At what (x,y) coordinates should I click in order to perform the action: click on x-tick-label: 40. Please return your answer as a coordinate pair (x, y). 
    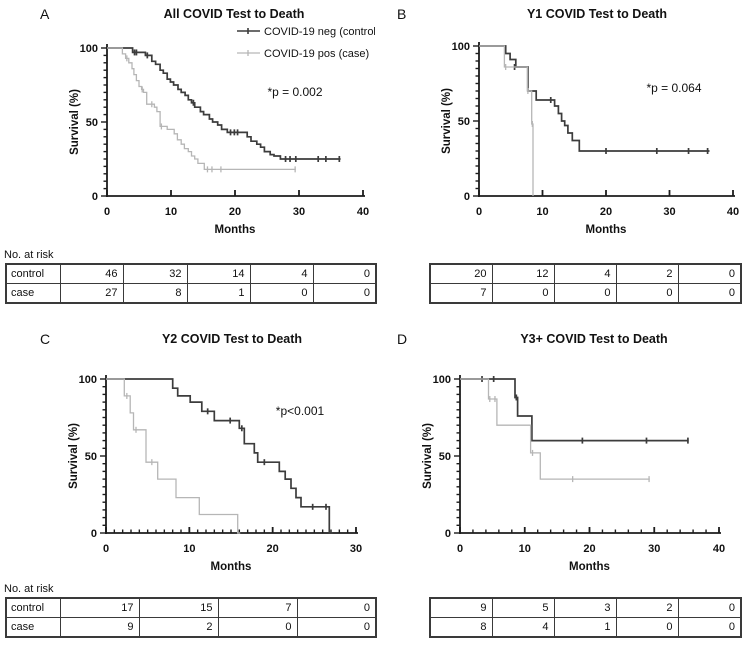
    Looking at the image, I should click on (733, 212).